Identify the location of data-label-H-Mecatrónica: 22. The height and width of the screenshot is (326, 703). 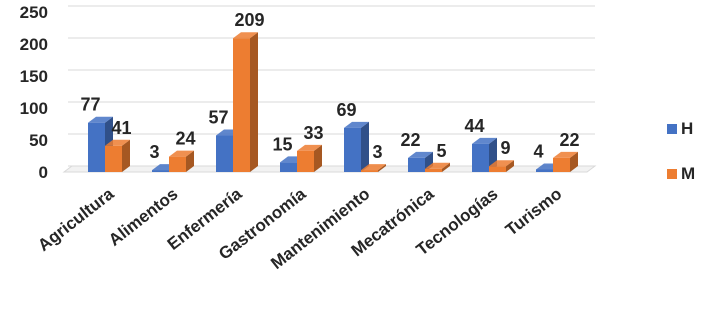
(410, 140).